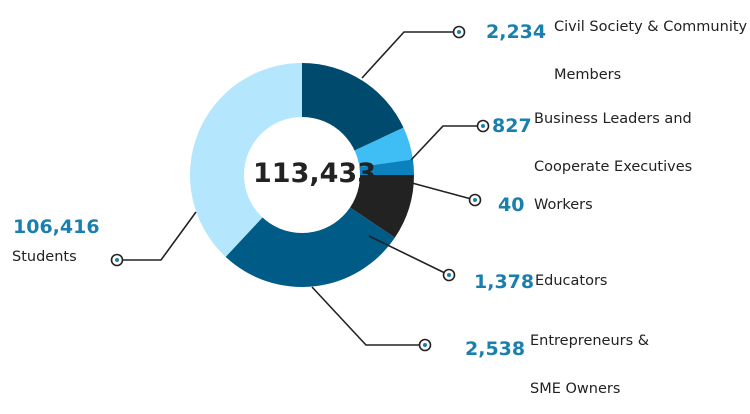 The image size is (750, 414). Describe the element at coordinates (511, 205) in the screenshot. I see `value-workers: 40` at that location.